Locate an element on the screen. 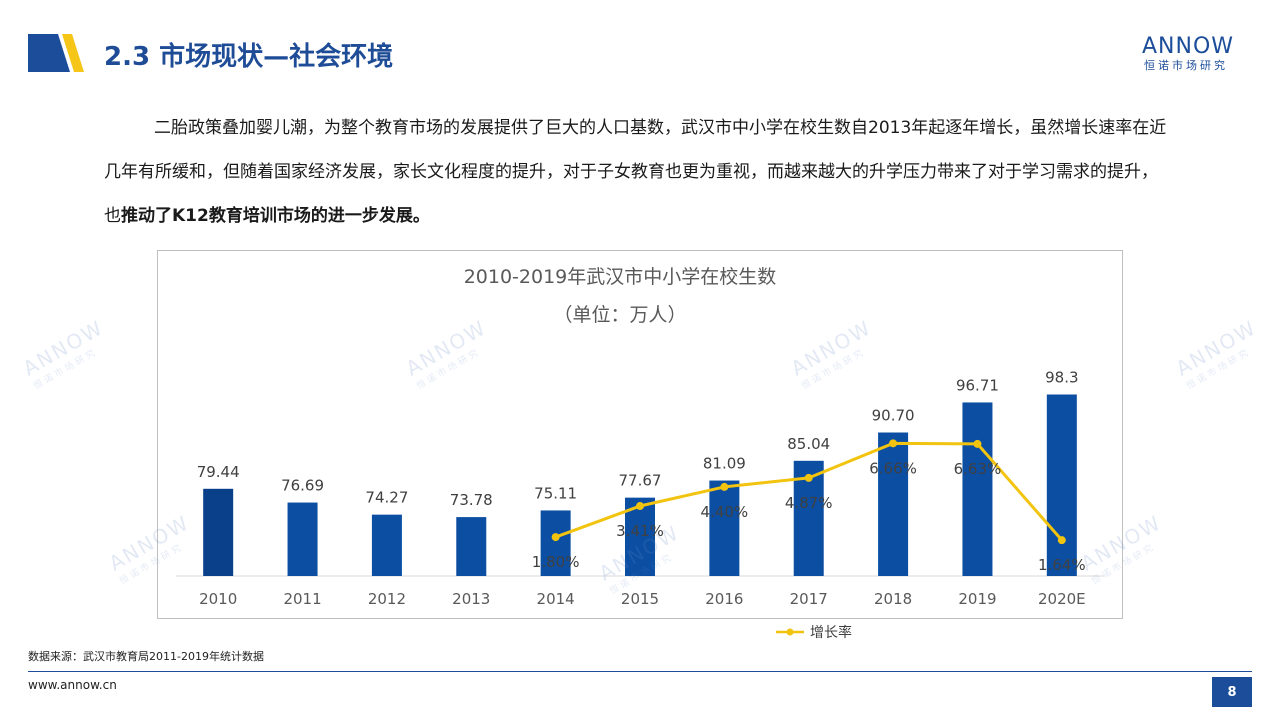 The height and width of the screenshot is (720, 1280). data-source: 数据来源：武汉市教育局2011-2019年统计数据 is located at coordinates (146, 656).